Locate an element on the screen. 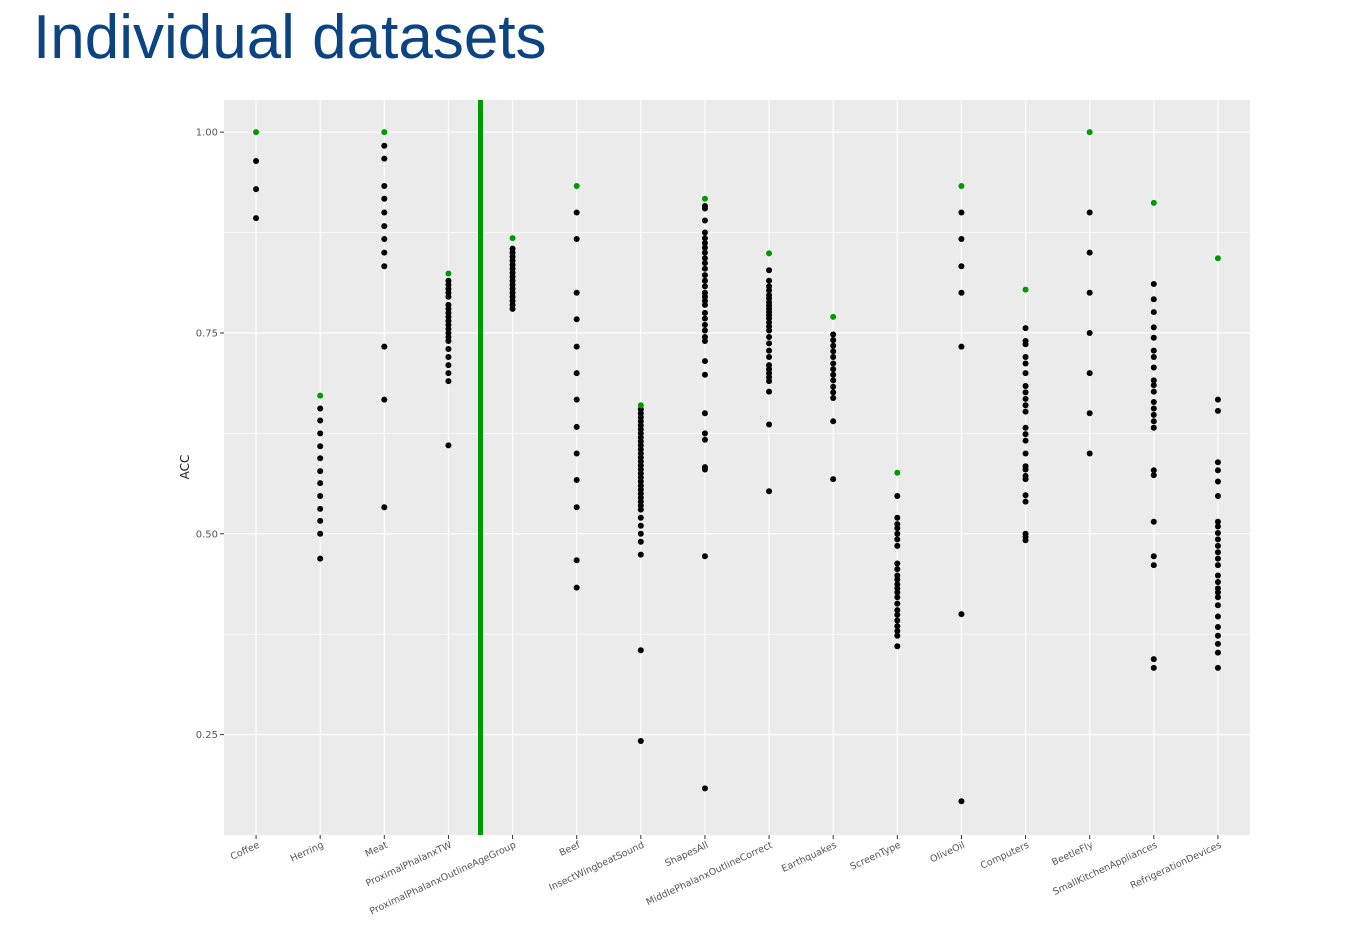  x-tick-label: Earthquakes is located at coordinates (809, 857).